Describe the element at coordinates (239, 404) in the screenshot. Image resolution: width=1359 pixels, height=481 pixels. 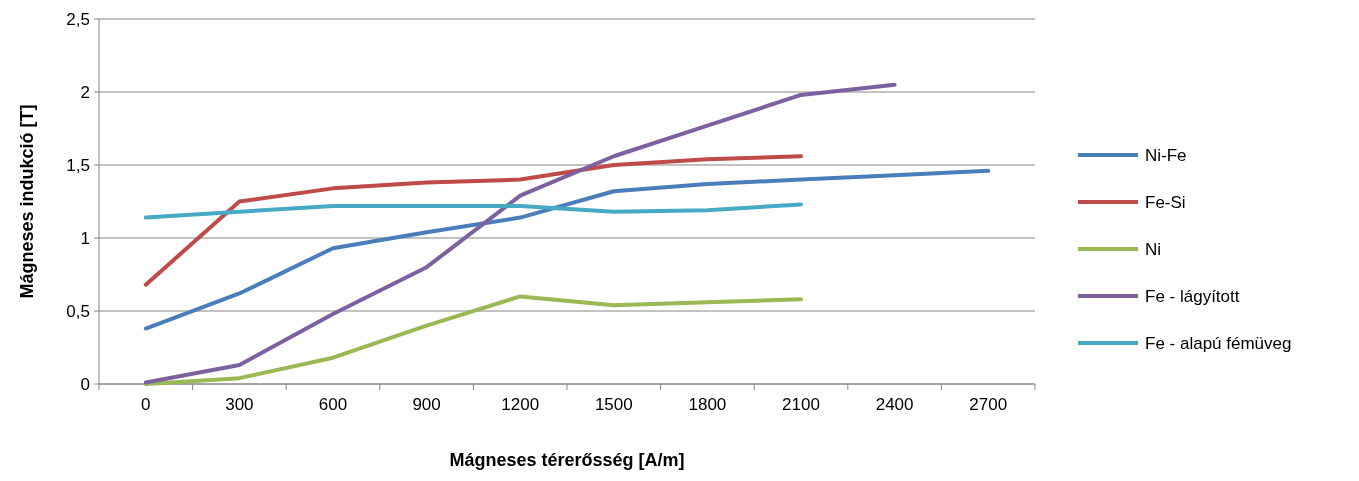
I see `x-tick-label: 300` at that location.